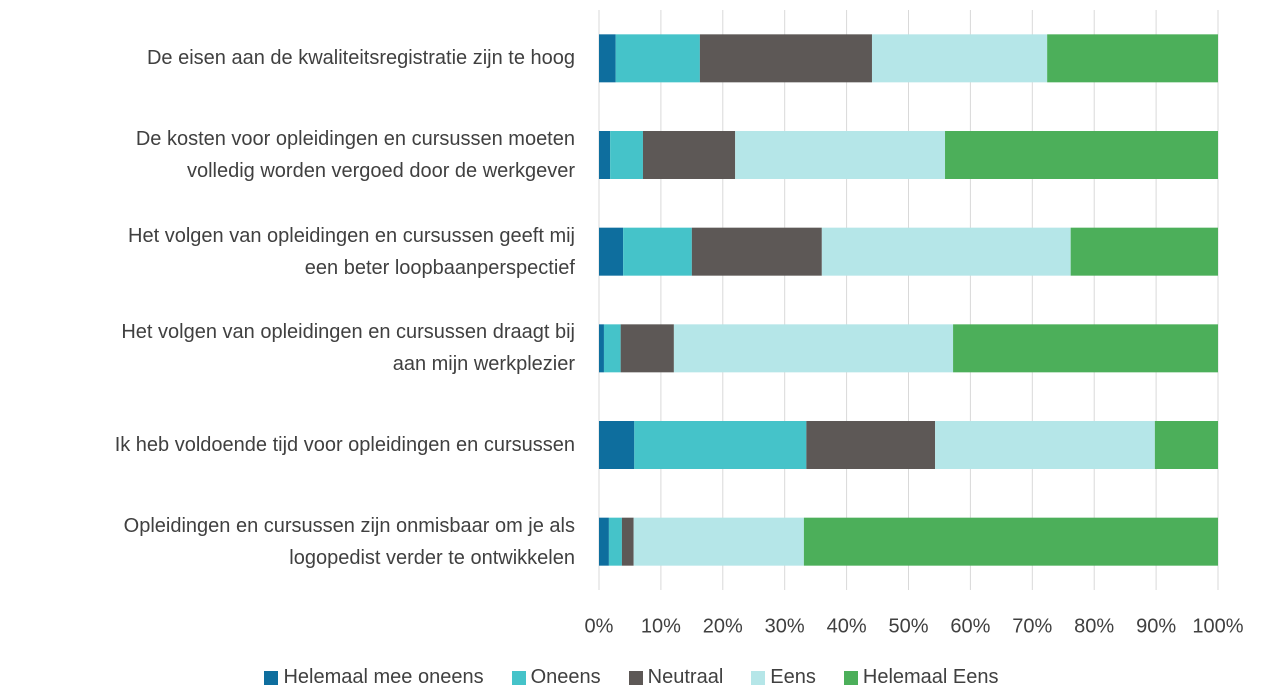 The width and height of the screenshot is (1263, 693). What do you see at coordinates (565, 677) in the screenshot?
I see `legend-label: Oneens` at bounding box center [565, 677].